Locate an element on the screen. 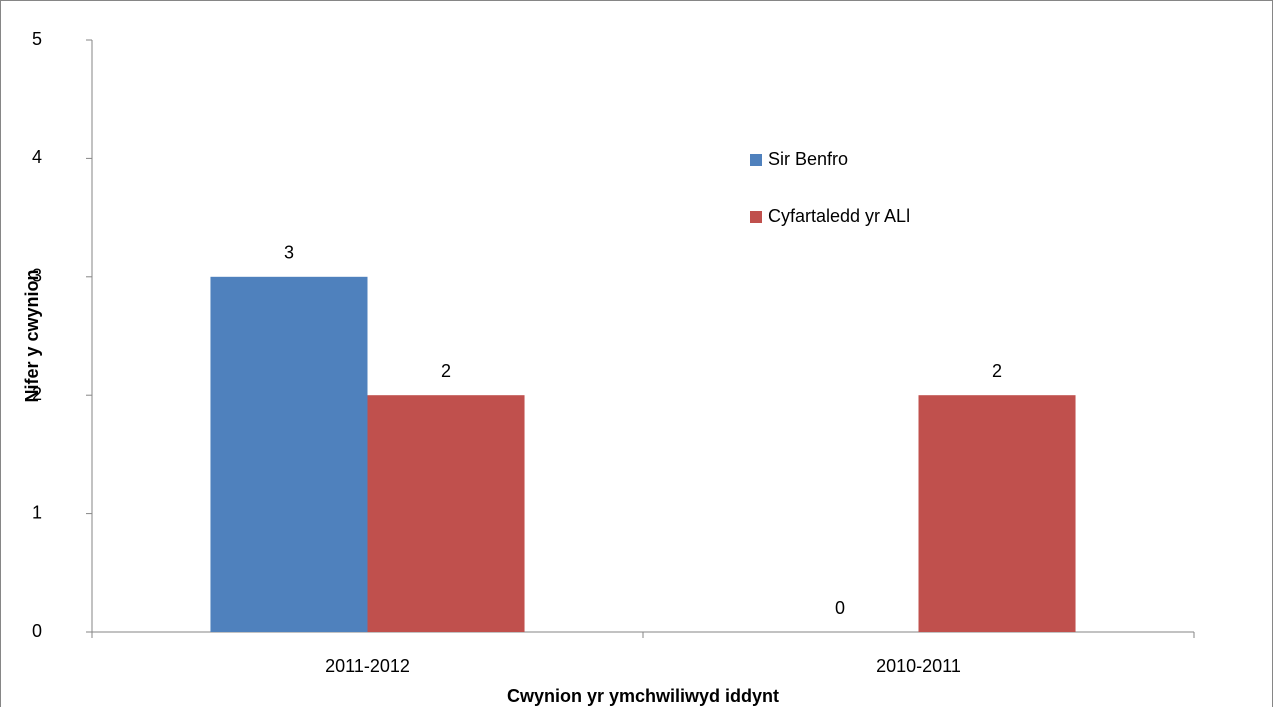 The width and height of the screenshot is (1274, 707). y-tick-label: 0 is located at coordinates (37, 631).